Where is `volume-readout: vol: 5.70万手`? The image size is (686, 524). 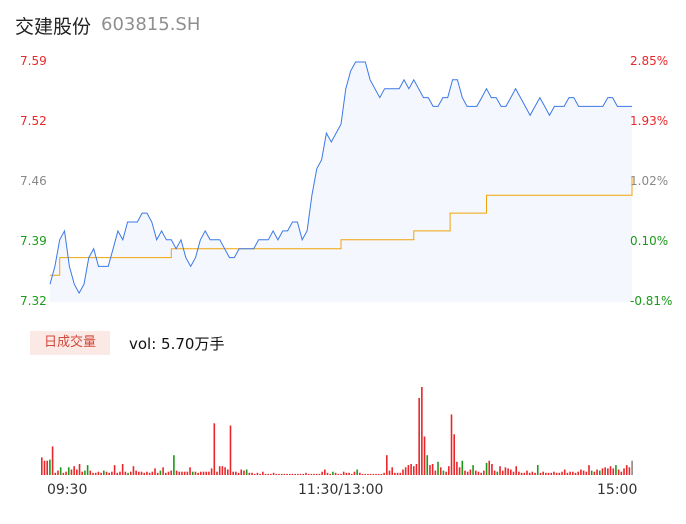
volume-readout: vol: 5.70万手 is located at coordinates (177, 344).